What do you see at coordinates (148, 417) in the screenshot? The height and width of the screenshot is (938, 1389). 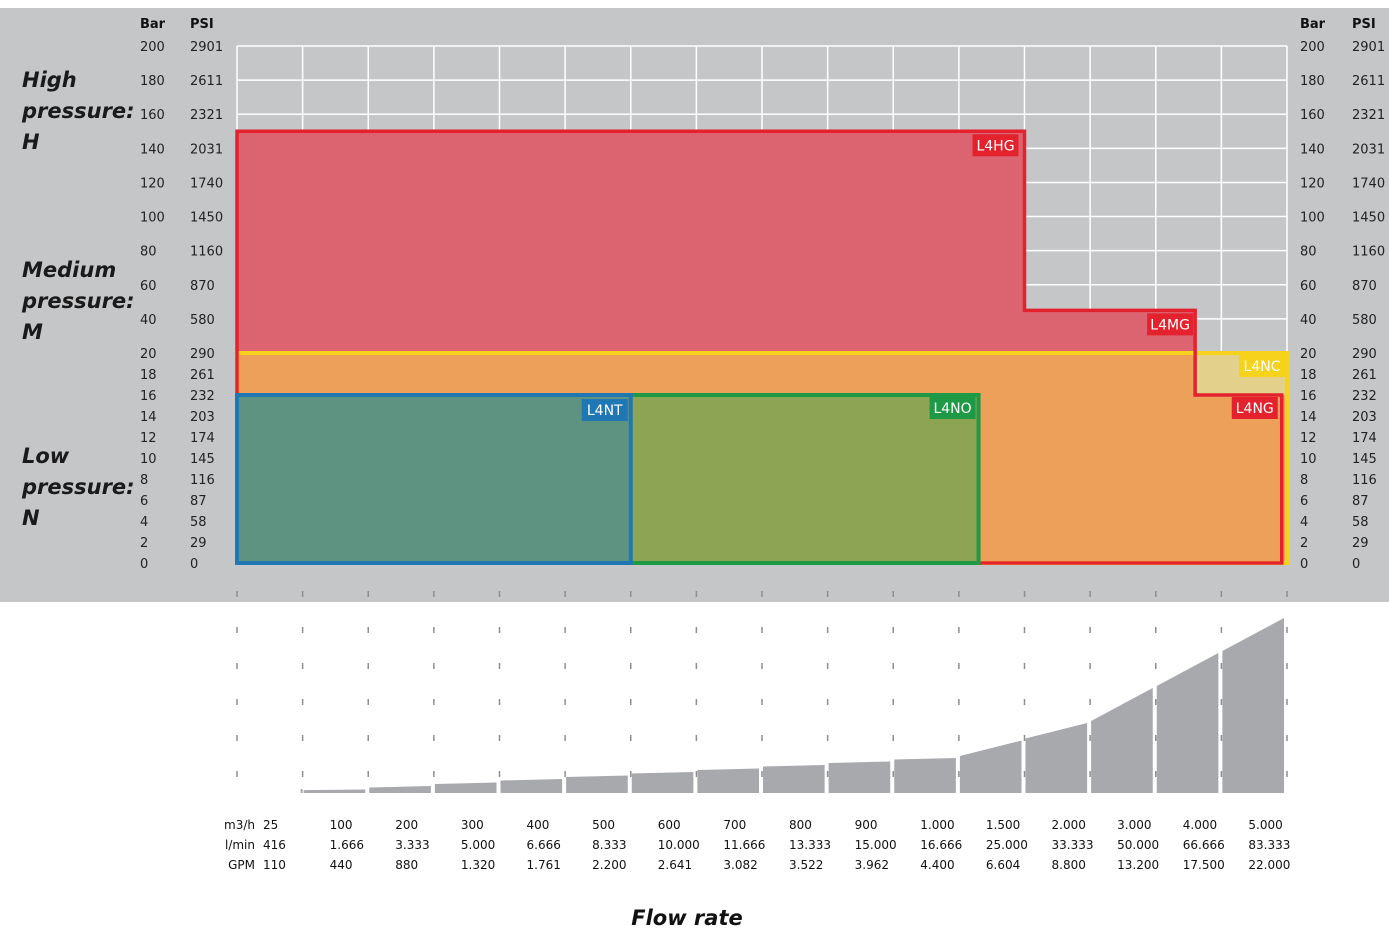 I see `tick-bar-left: 14` at bounding box center [148, 417].